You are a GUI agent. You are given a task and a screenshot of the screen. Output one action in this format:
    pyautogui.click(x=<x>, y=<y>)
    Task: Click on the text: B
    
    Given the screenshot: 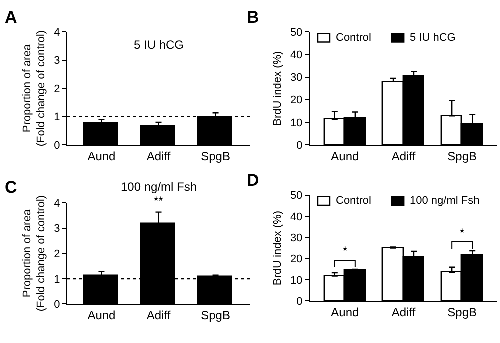 What is the action you would take?
    pyautogui.click(x=253, y=17)
    